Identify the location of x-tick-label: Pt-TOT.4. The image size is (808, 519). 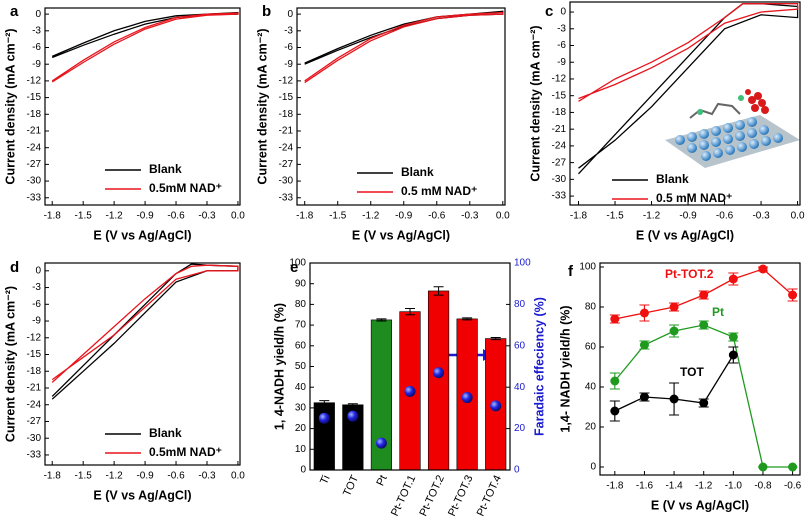
(489, 495).